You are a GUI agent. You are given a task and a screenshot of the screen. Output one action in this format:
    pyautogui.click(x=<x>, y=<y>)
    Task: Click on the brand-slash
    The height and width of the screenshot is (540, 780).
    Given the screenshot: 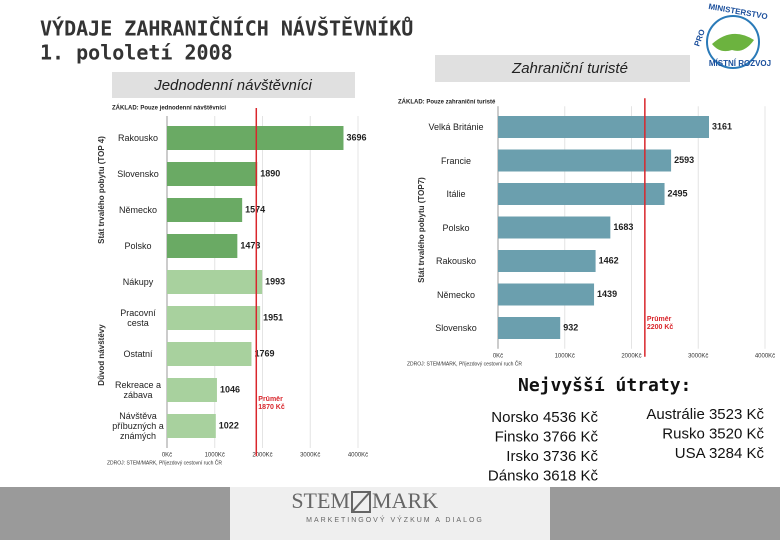 What is the action you would take?
    pyautogui.click(x=361, y=502)
    